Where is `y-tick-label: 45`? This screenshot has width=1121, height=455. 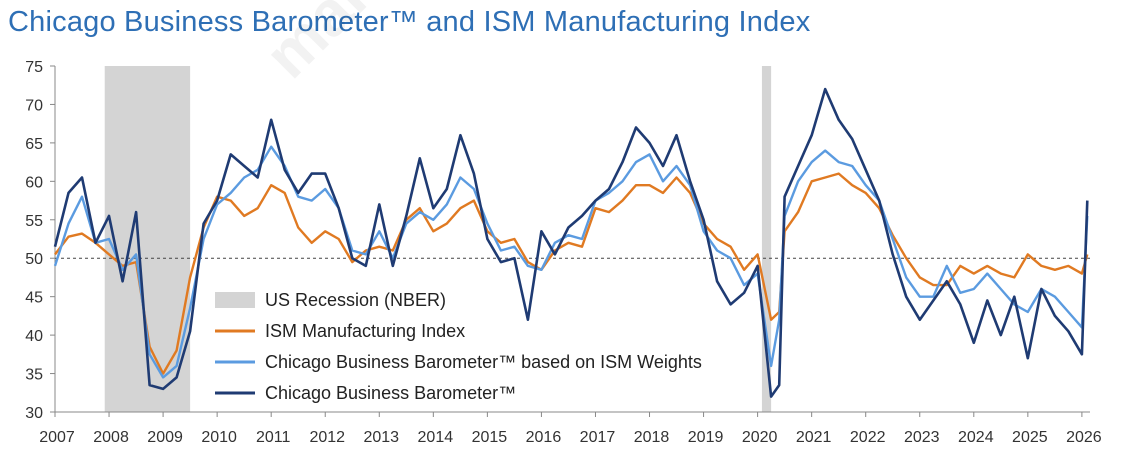
y-tick-label: 45 is located at coordinates (34, 298).